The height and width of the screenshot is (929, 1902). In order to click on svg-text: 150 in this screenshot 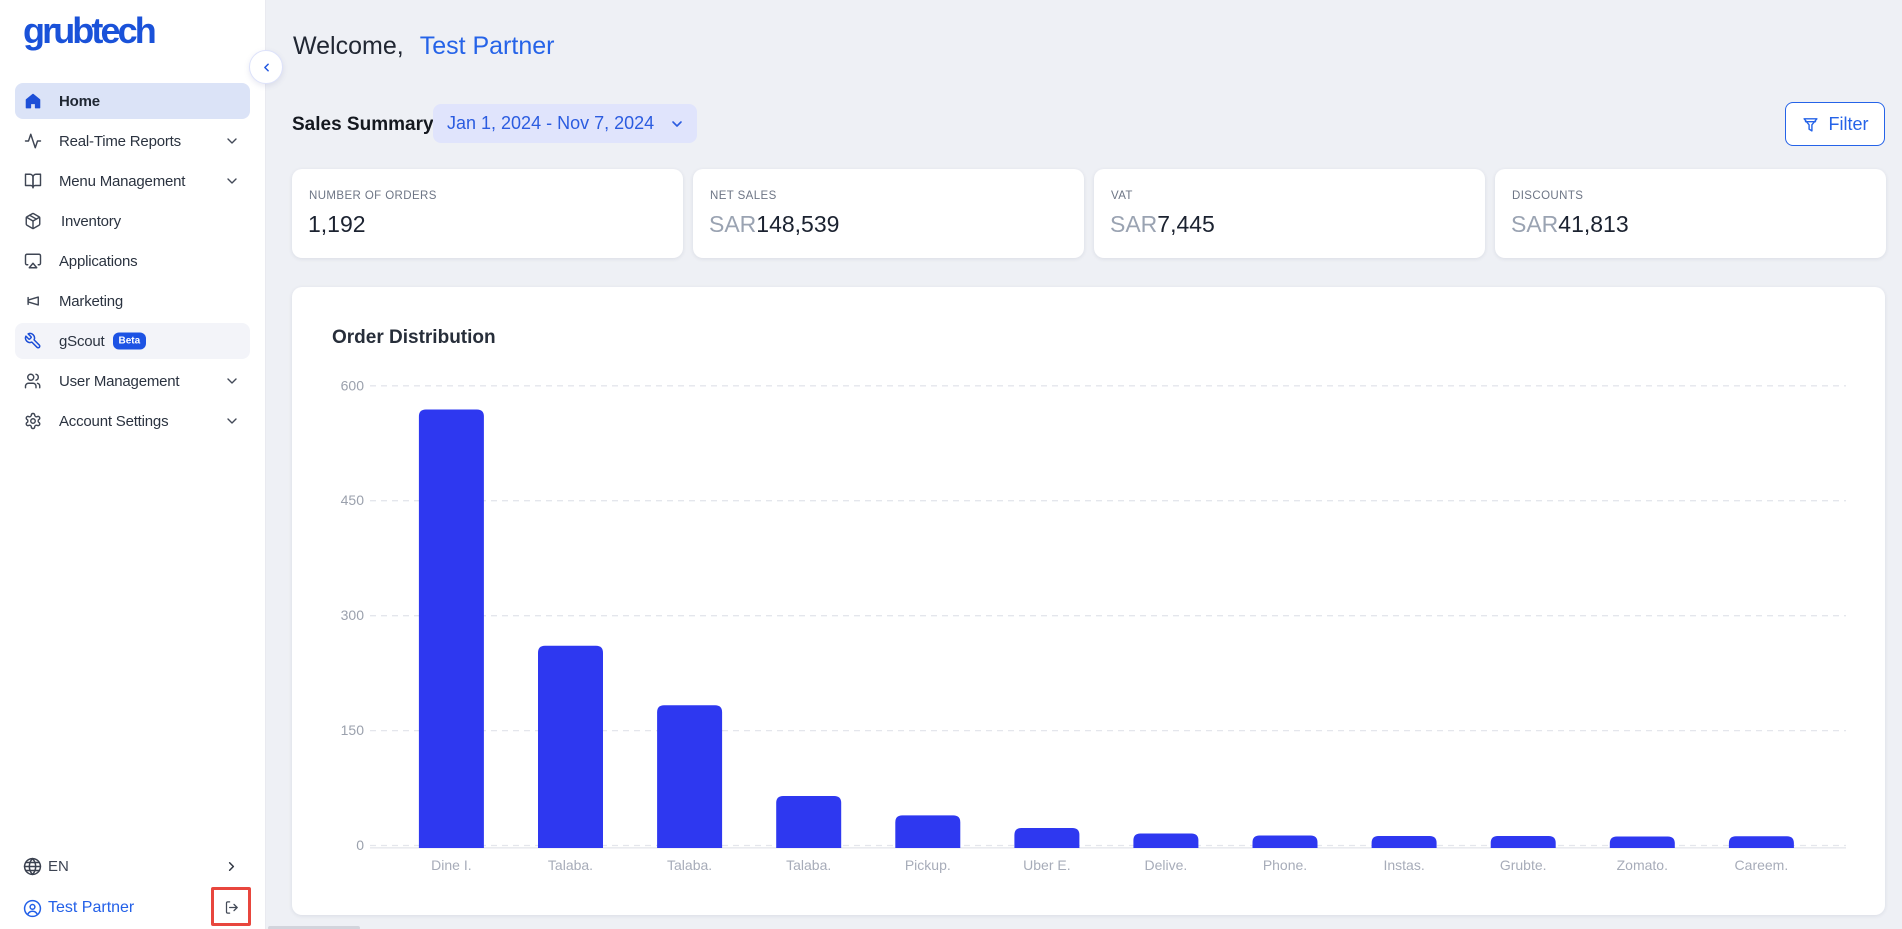, I will do `click(353, 730)`.